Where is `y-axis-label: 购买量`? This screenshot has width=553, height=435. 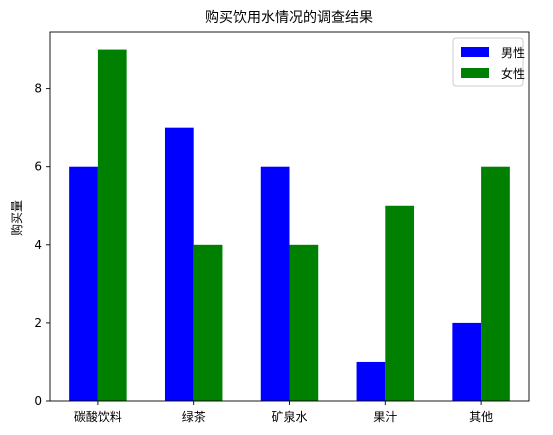 y-axis-label: 购买量 is located at coordinates (16, 218).